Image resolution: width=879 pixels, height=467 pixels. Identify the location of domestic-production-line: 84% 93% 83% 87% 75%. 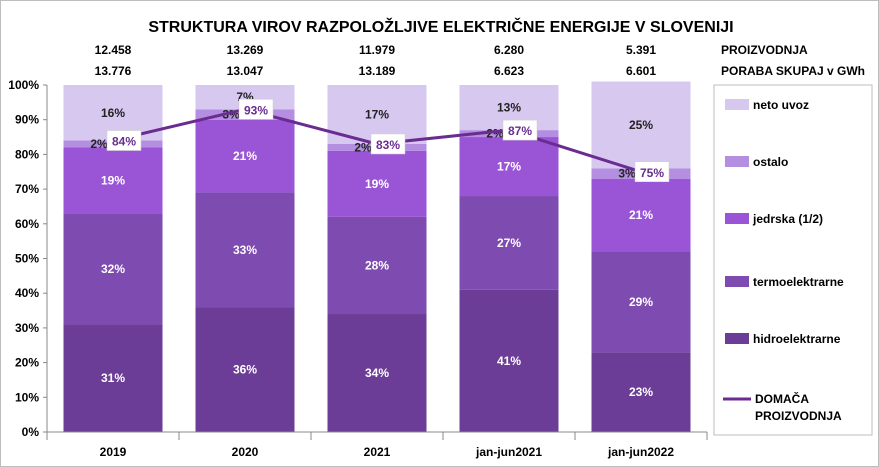
(388, 140).